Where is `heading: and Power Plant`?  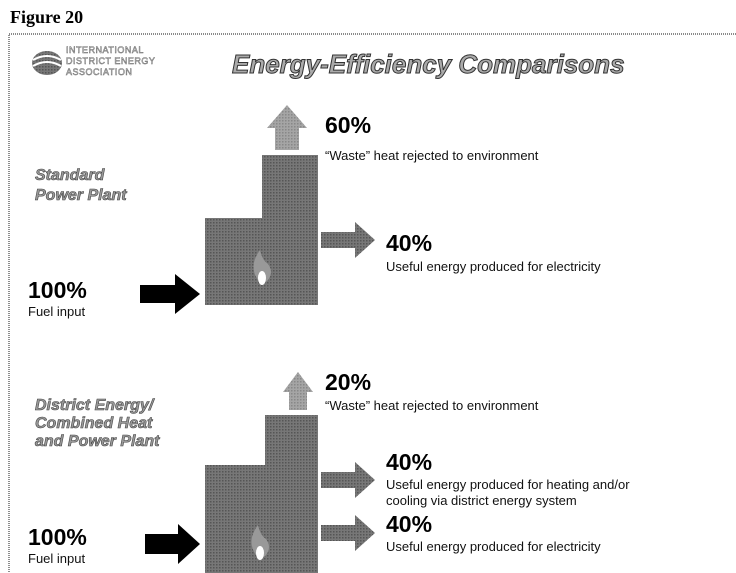
heading: and Power Plant is located at coordinates (97, 441).